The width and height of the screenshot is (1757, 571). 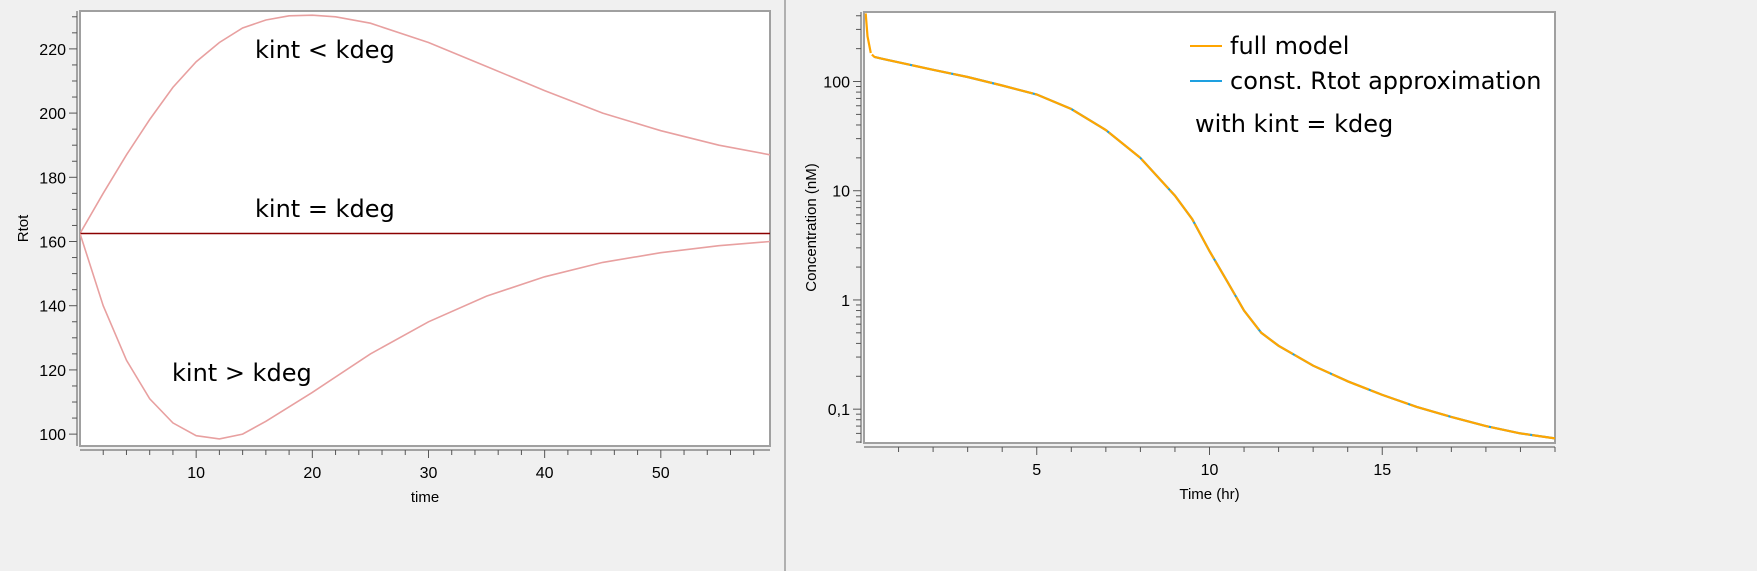 What do you see at coordinates (429, 473) in the screenshot?
I see `x-tick-label: 30` at bounding box center [429, 473].